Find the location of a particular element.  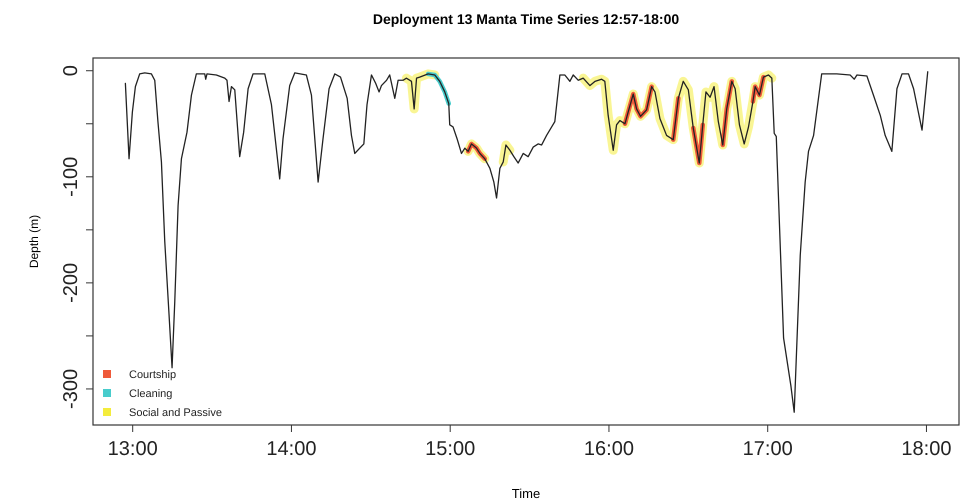

chart-title: Deployment 13 Manta Time Series 12:57-18:00 is located at coordinates (526, 19).